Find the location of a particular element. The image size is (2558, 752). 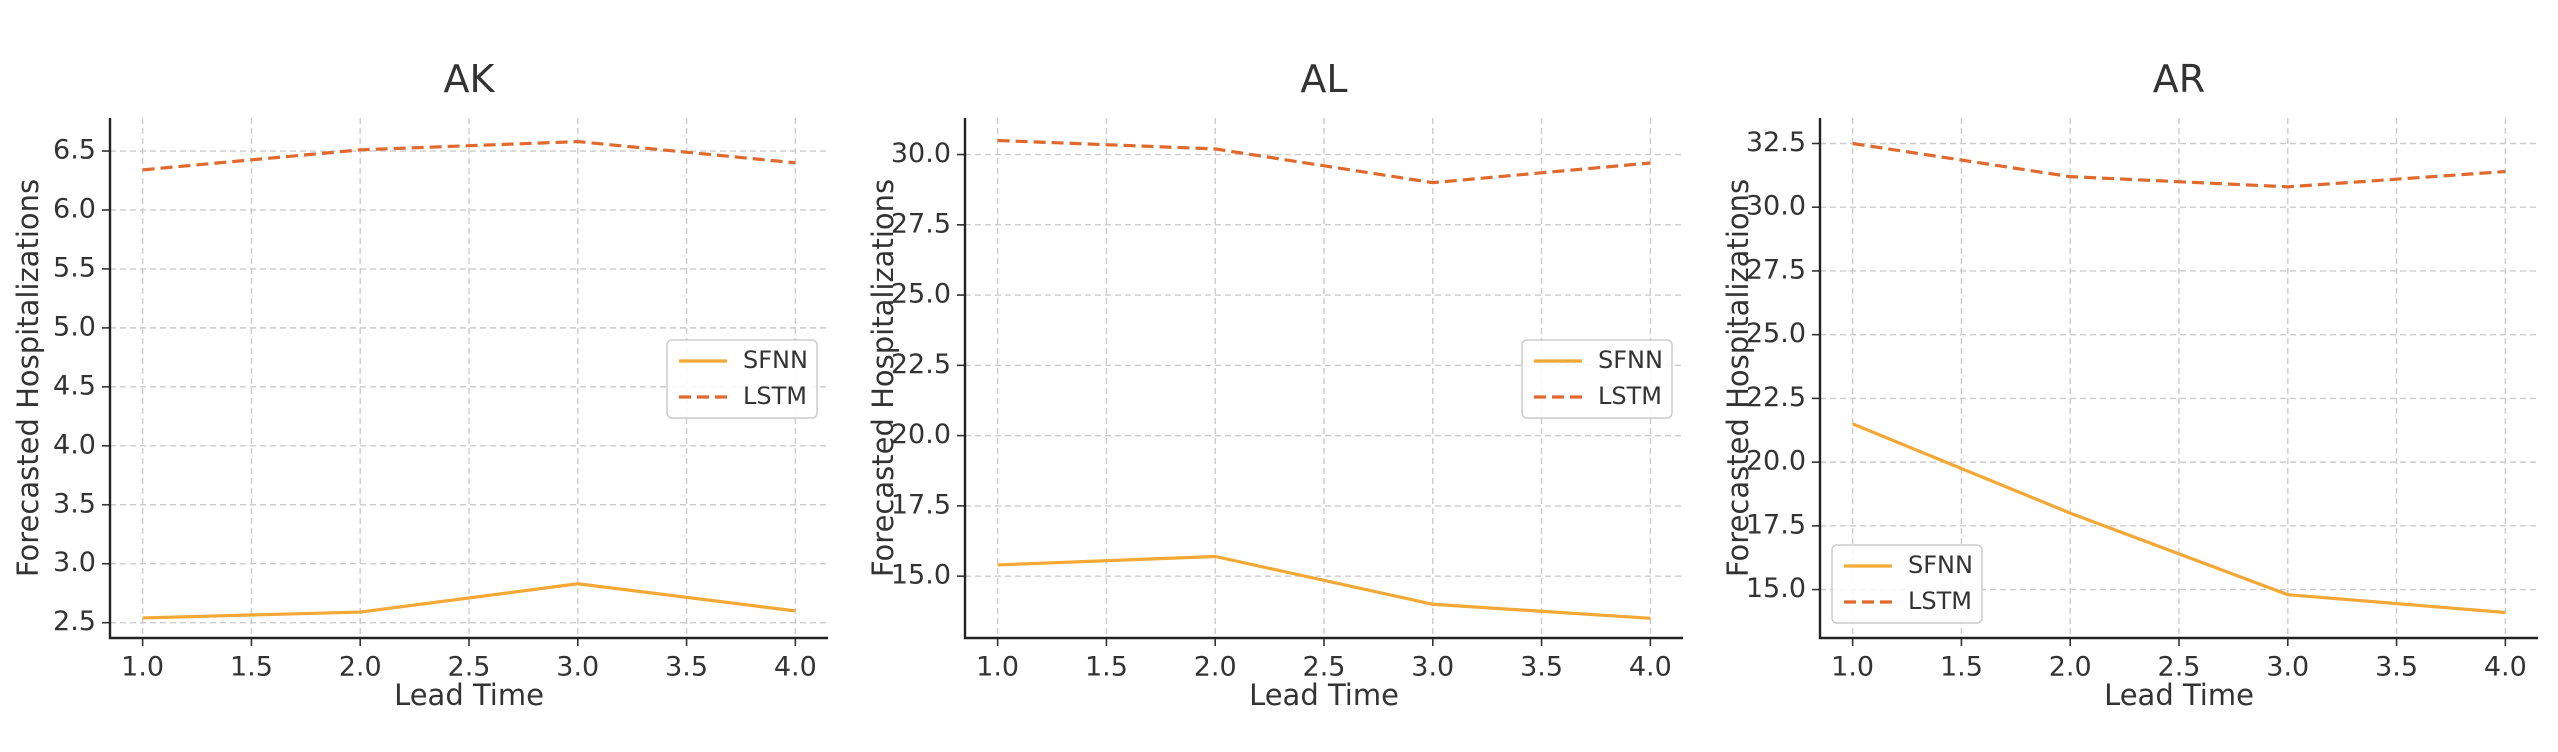

y-tick-label: 5.0 is located at coordinates (74, 326).